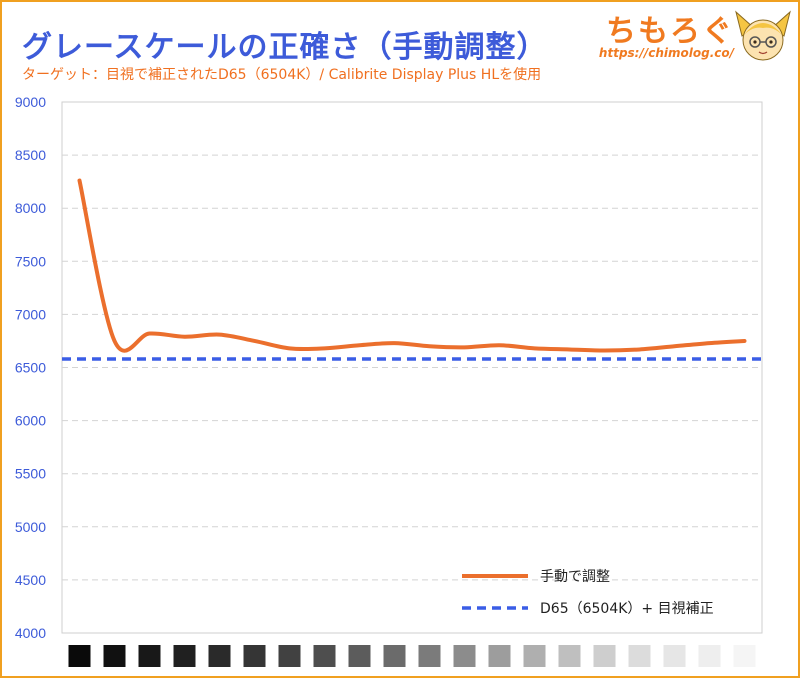 The width and height of the screenshot is (800, 678). What do you see at coordinates (30, 580) in the screenshot?
I see `y-tick-label: 4500` at bounding box center [30, 580].